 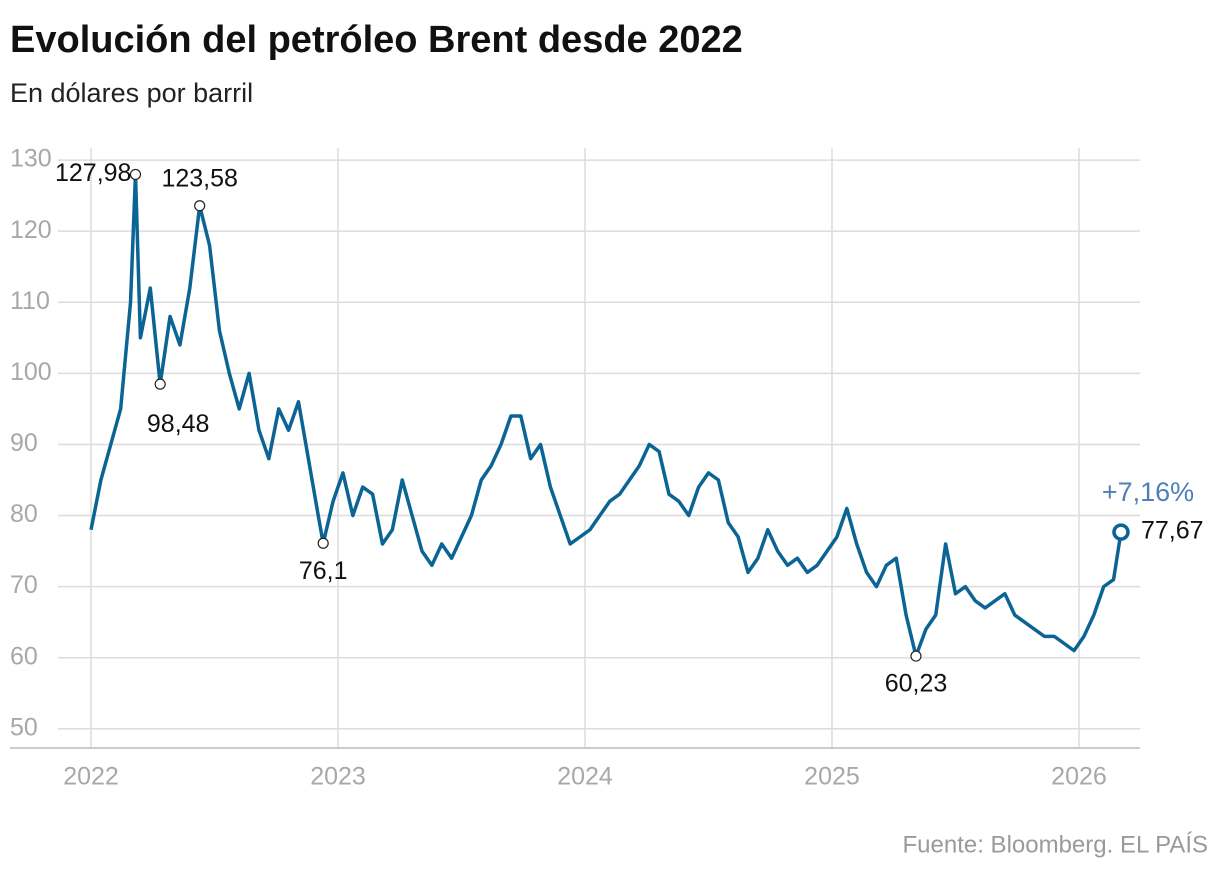 I want to click on annotation-label: 77,67, so click(x=1172, y=531).